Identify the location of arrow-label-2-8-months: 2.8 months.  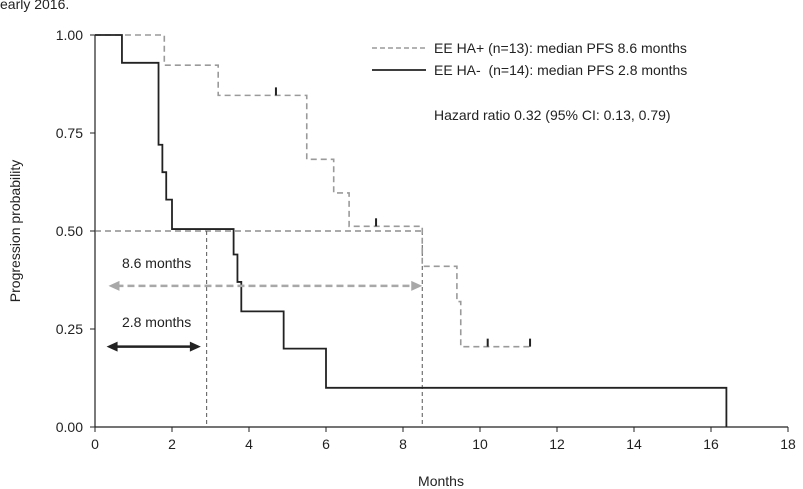
(156, 322).